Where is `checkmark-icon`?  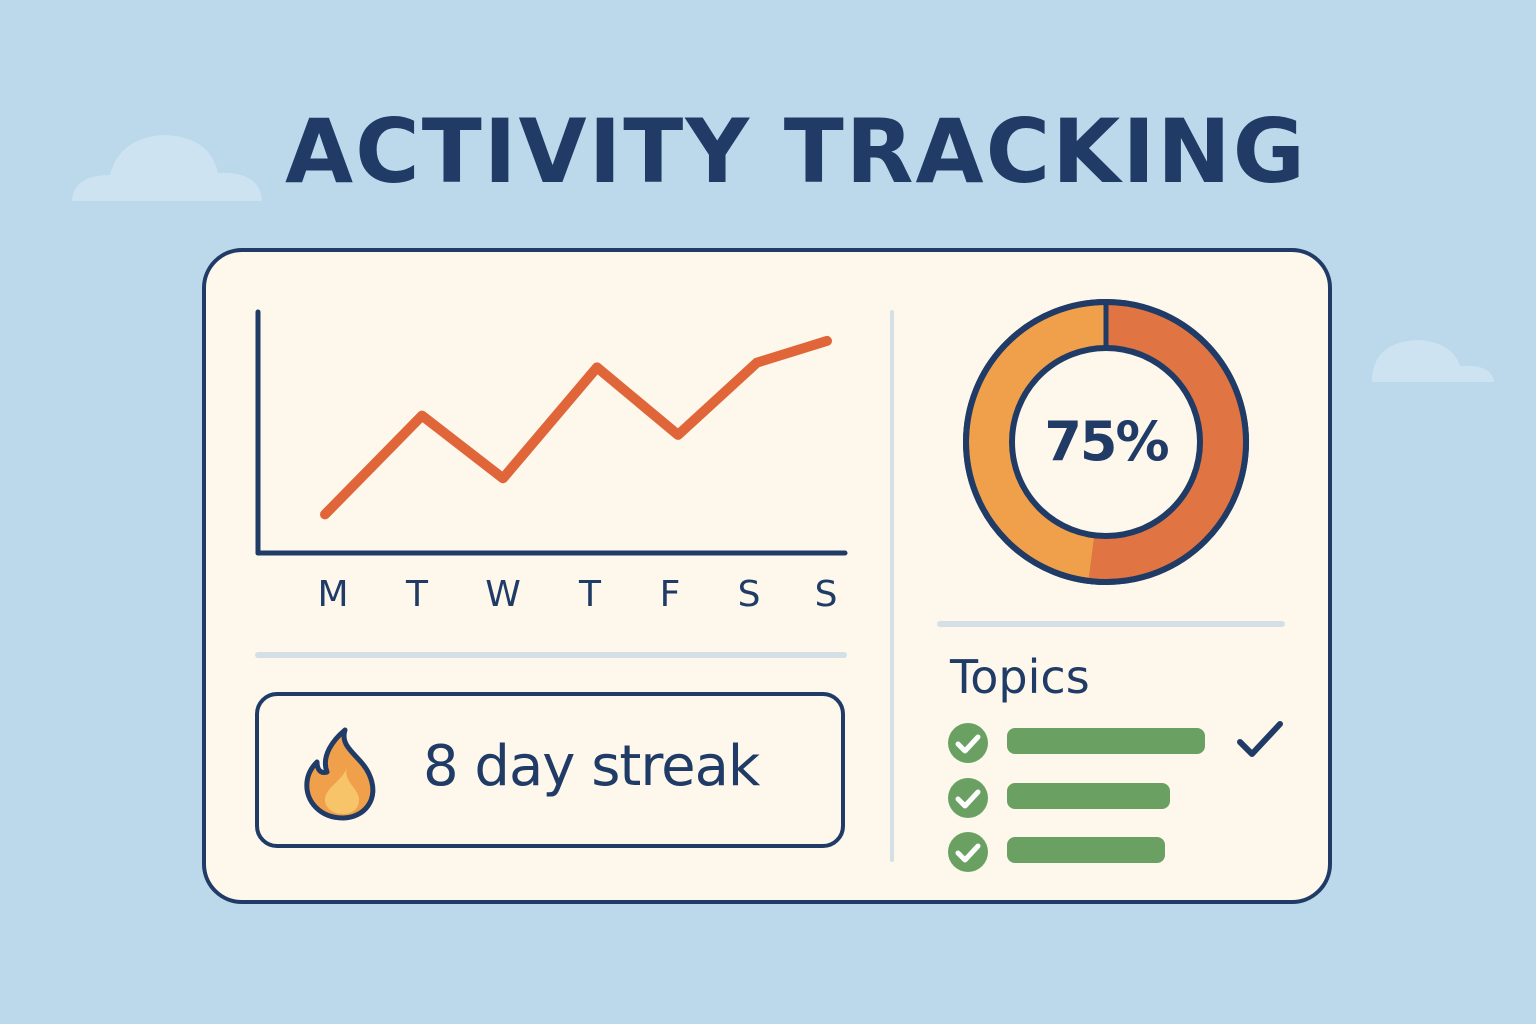 checkmark-icon is located at coordinates (1260, 739).